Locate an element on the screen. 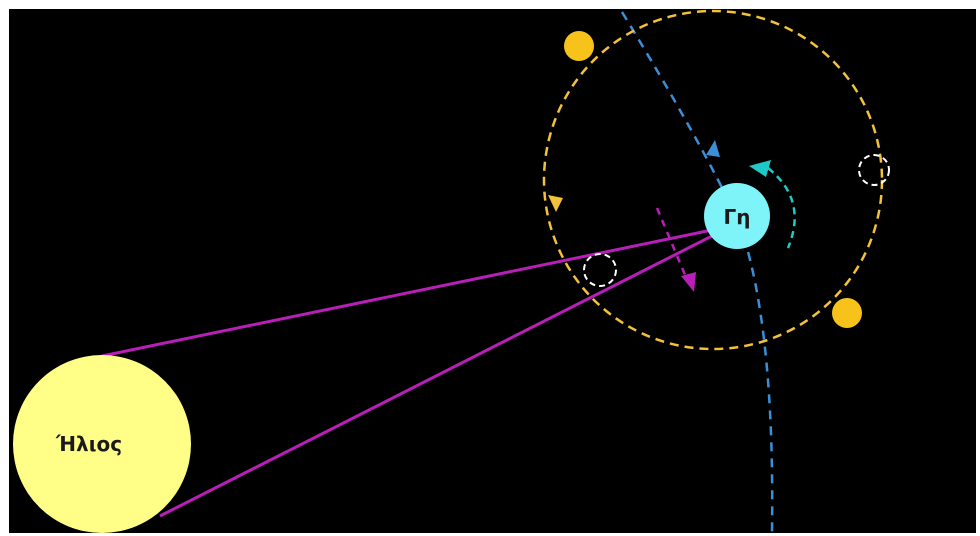 The width and height of the screenshot is (980, 536). sun is located at coordinates (102, 444).